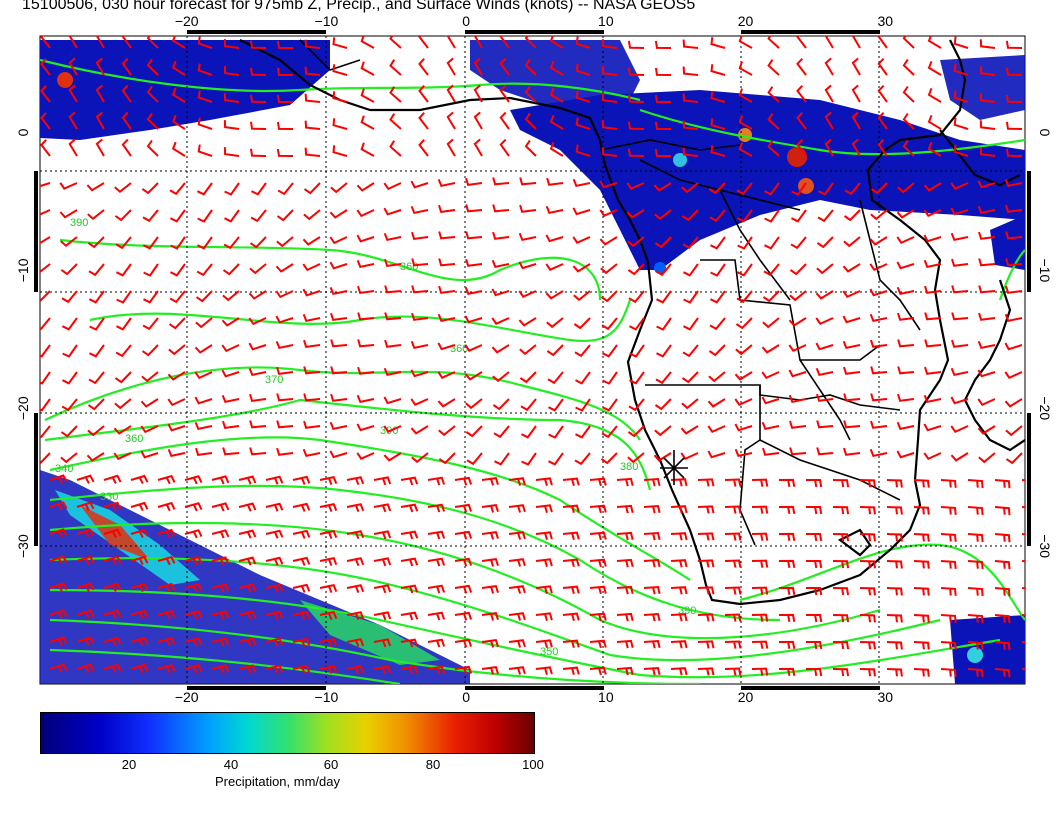 This screenshot has width=1056, height=816. I want to click on axis-tick-label: −30, so click(1045, 546).